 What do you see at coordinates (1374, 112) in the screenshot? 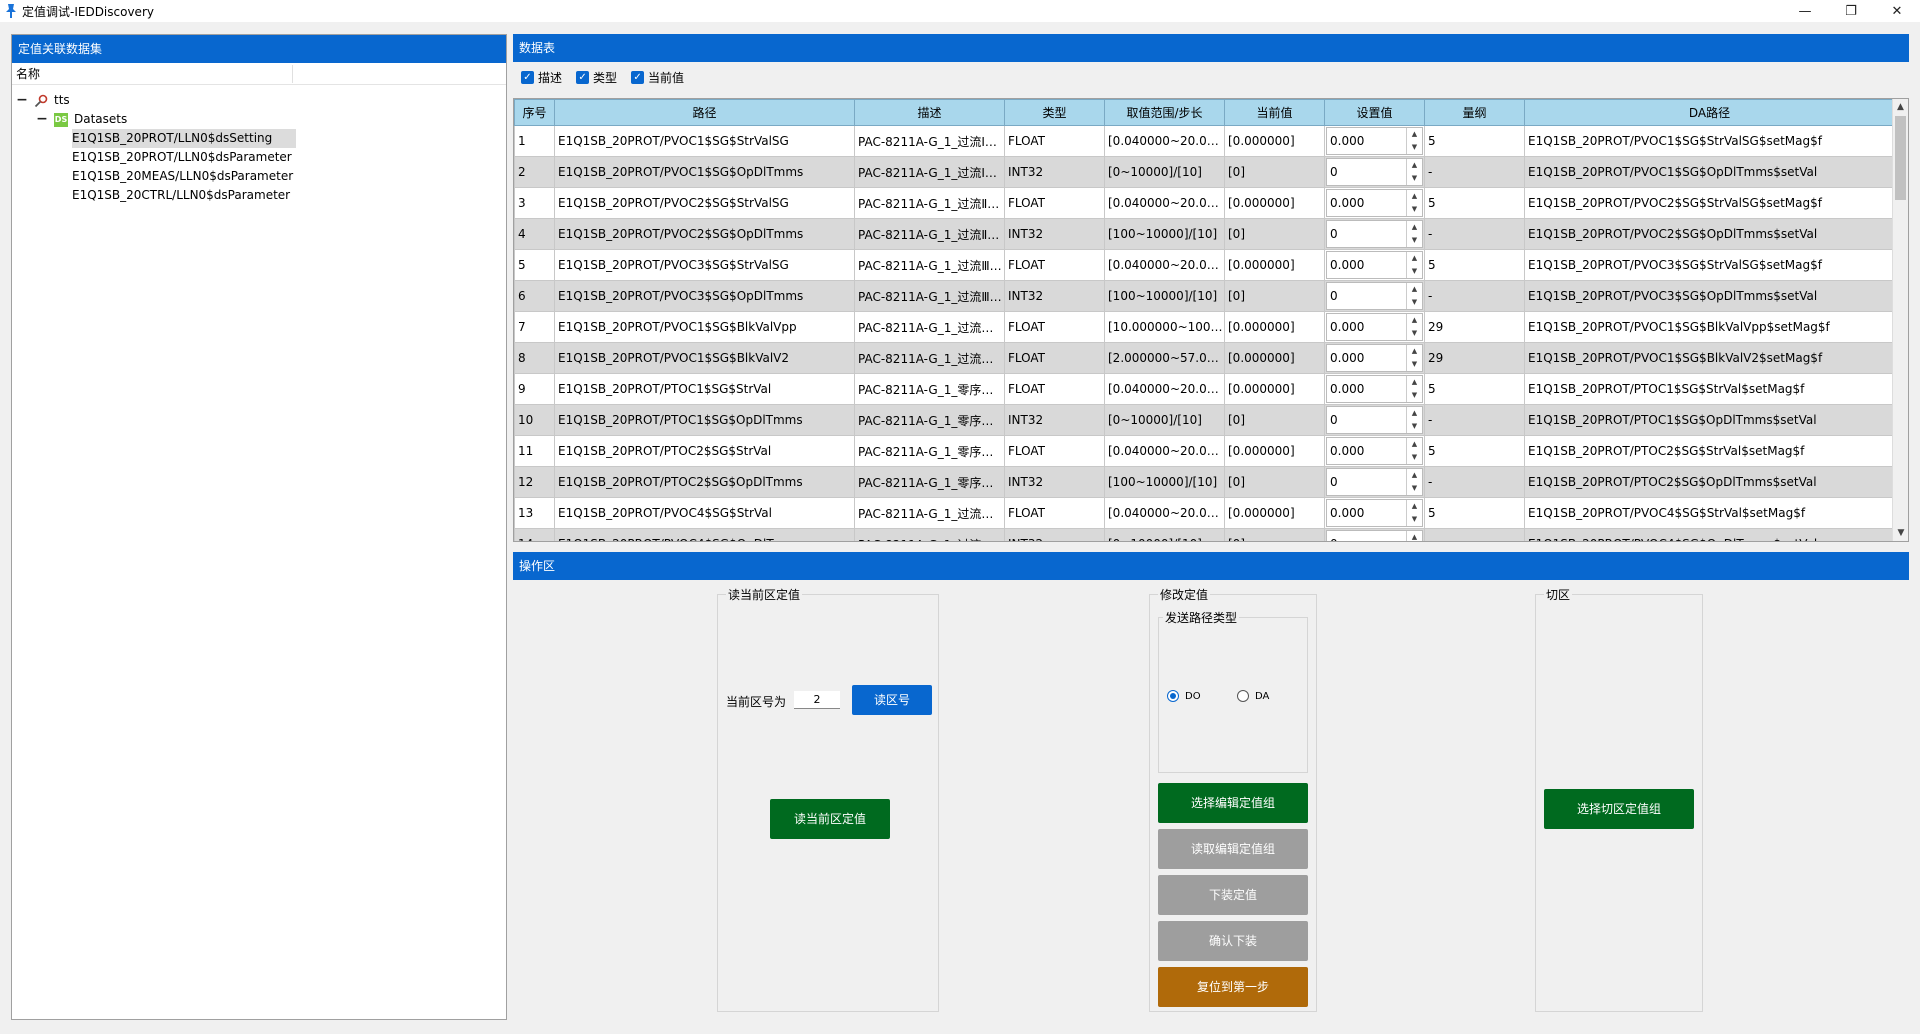
I see `column-header: 设置值` at bounding box center [1374, 112].